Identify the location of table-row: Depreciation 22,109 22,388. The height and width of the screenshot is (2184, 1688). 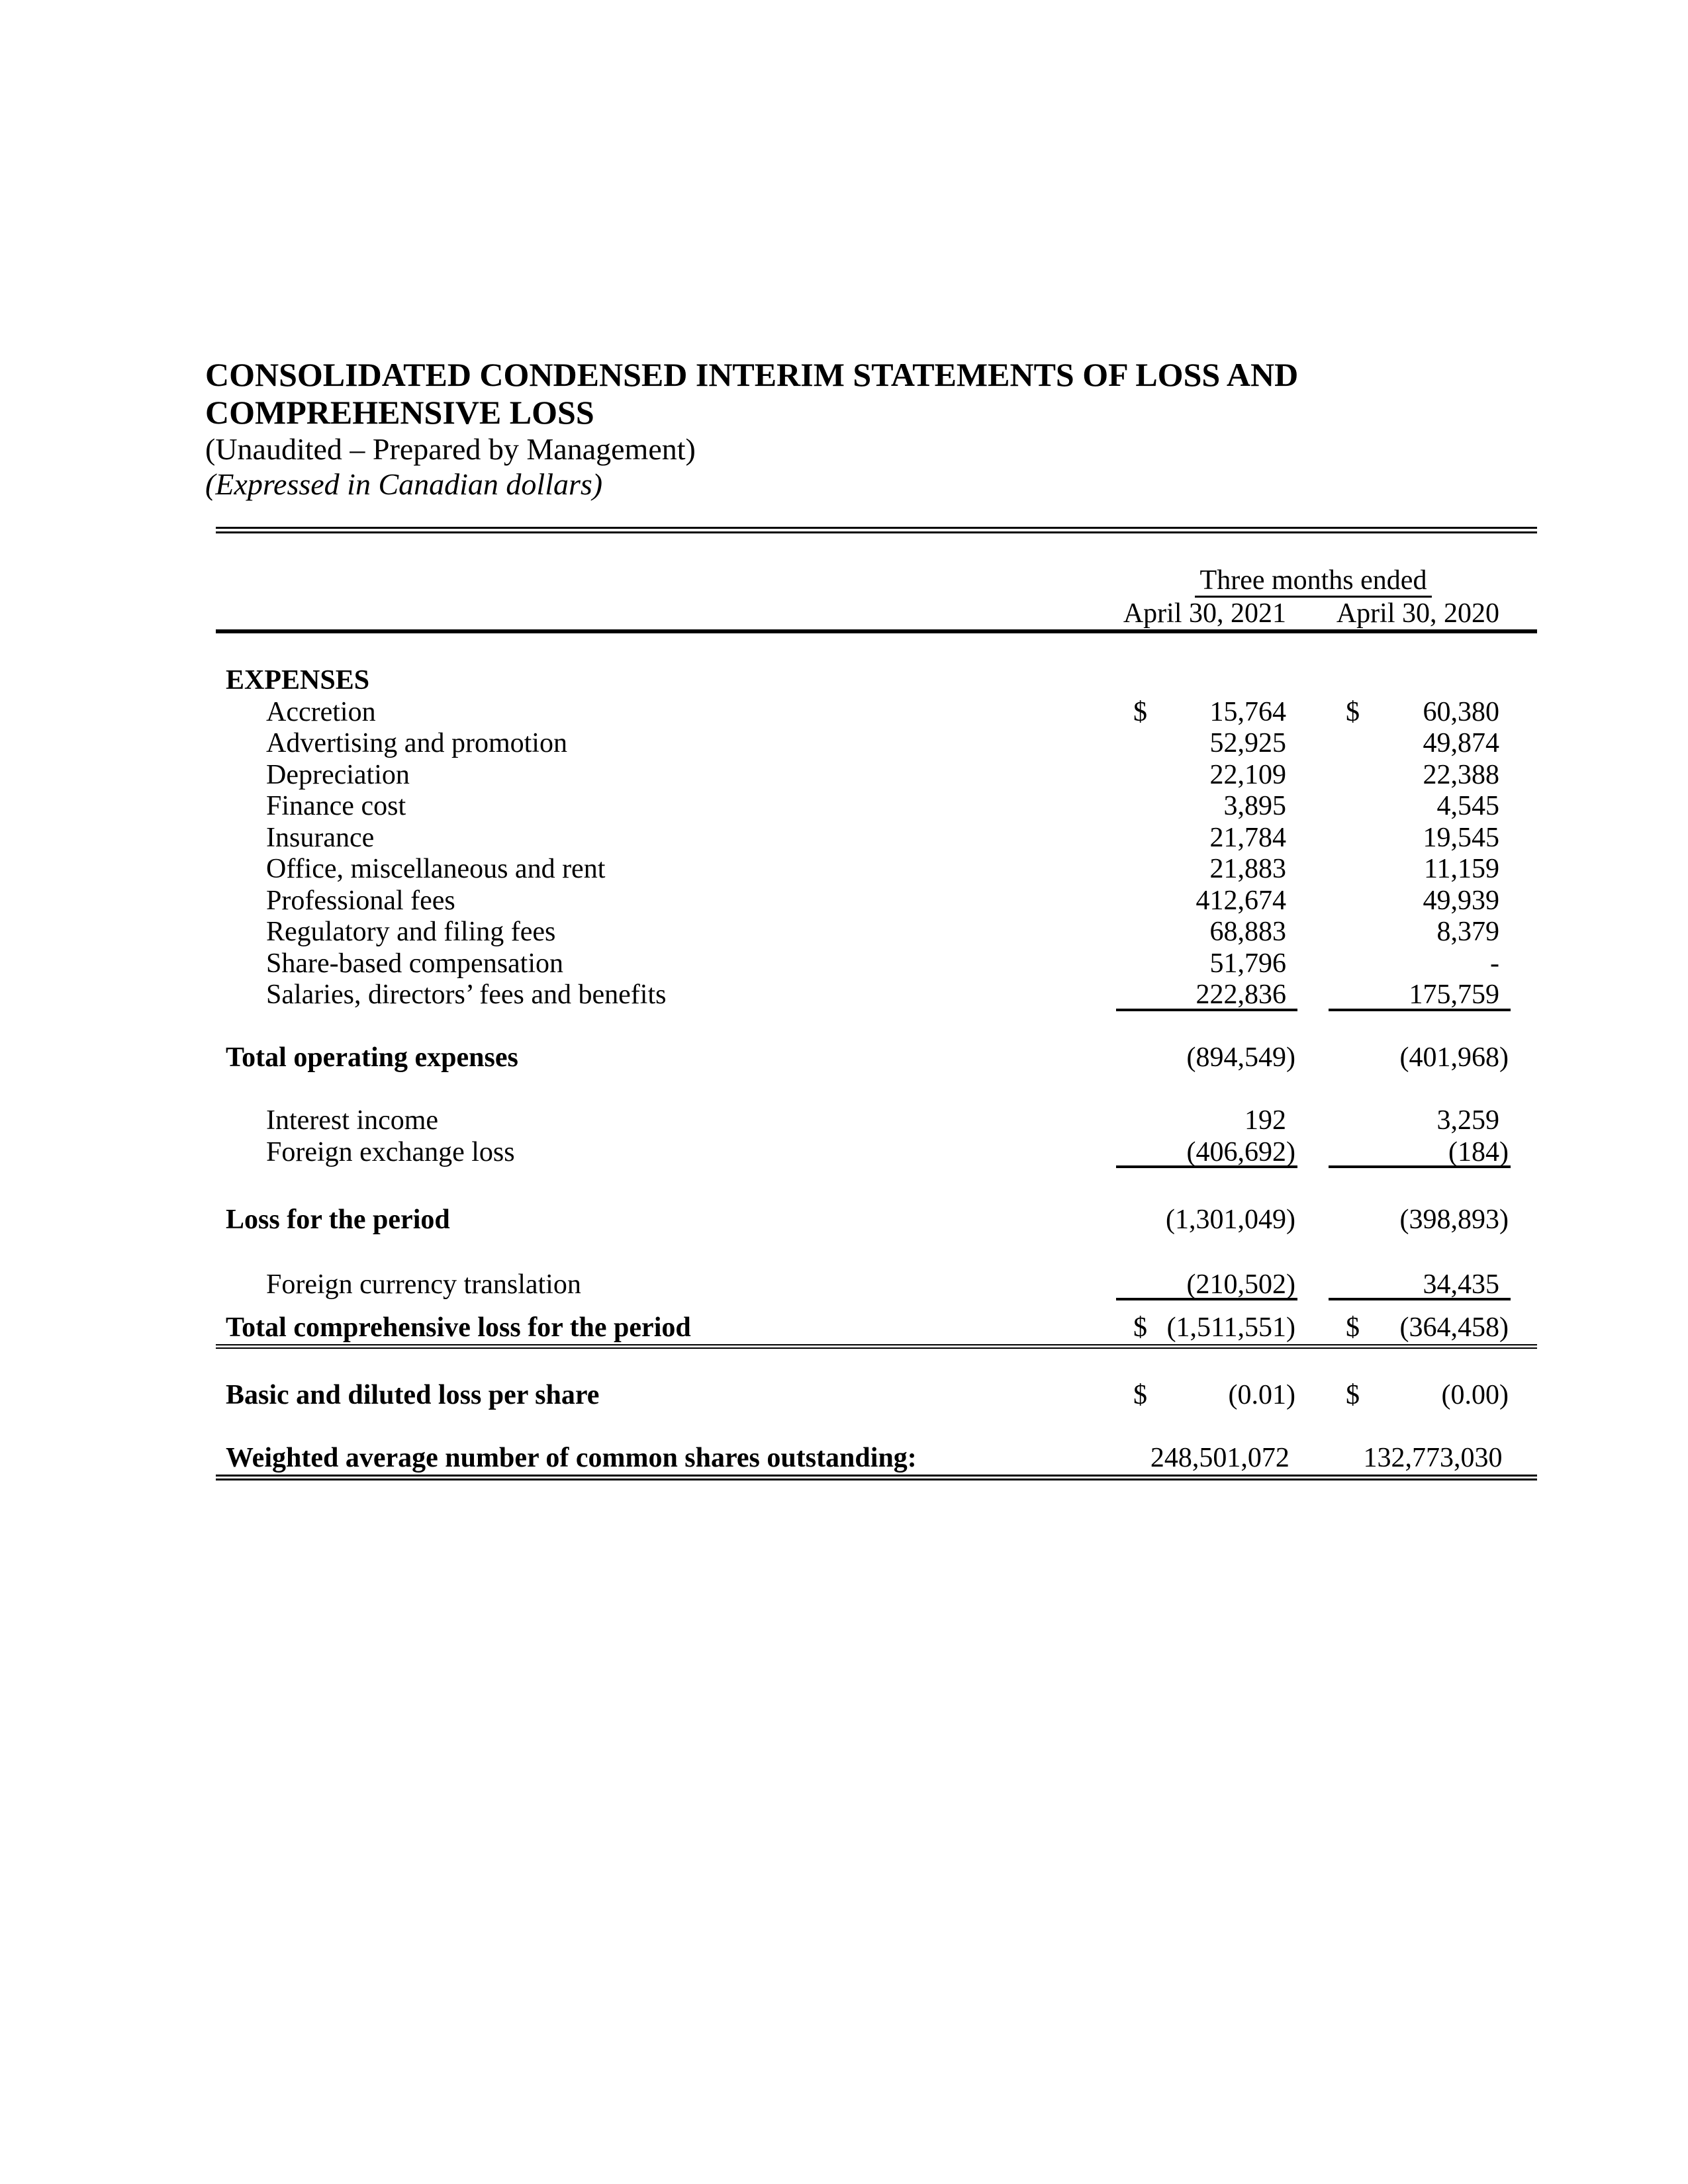
(876, 776).